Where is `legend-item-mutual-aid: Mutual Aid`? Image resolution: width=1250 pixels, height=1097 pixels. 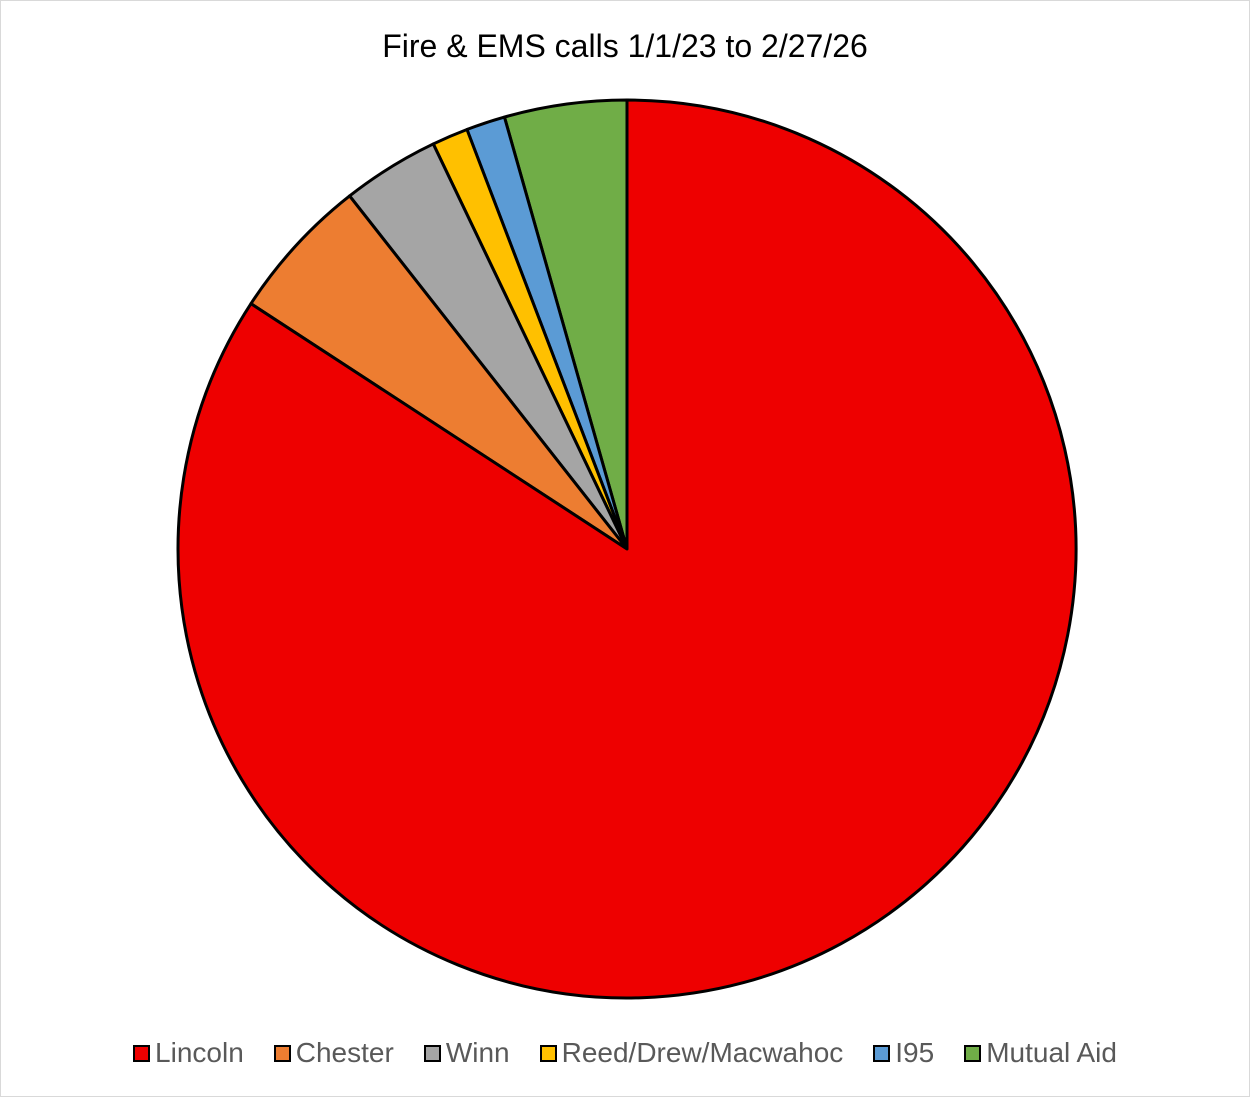 legend-item-mutual-aid: Mutual Aid is located at coordinates (1040, 1053).